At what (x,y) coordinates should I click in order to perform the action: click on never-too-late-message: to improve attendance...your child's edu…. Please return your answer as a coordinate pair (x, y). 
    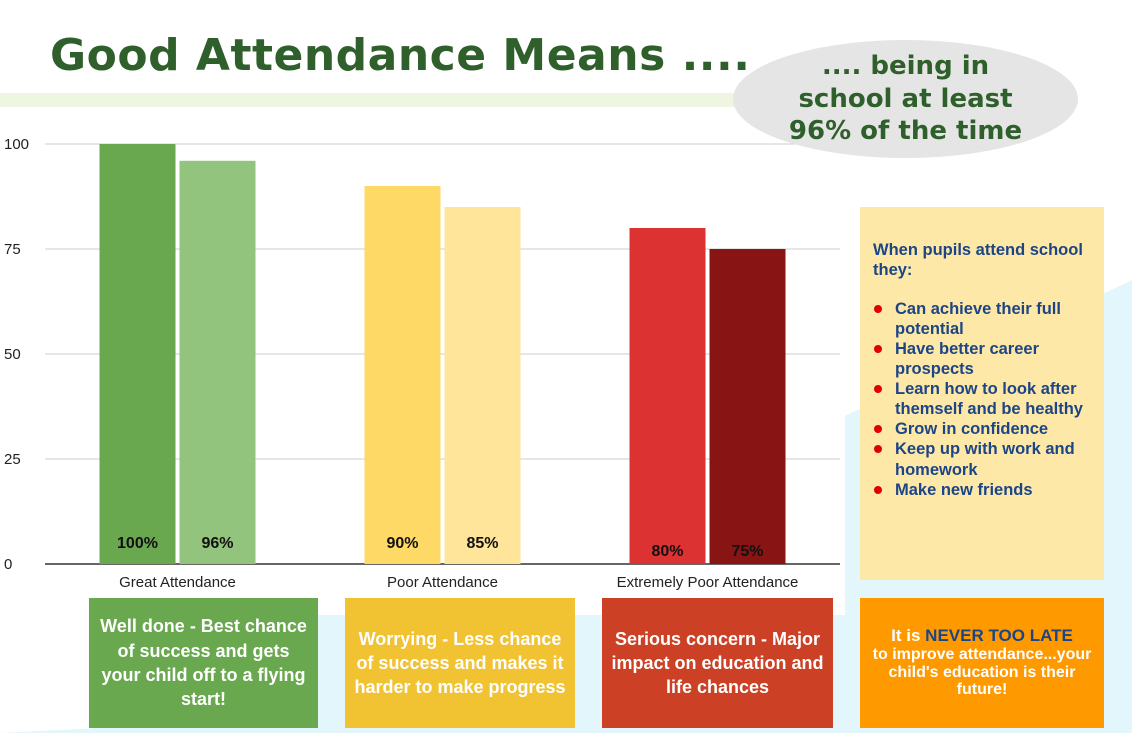
    Looking at the image, I should click on (982, 672).